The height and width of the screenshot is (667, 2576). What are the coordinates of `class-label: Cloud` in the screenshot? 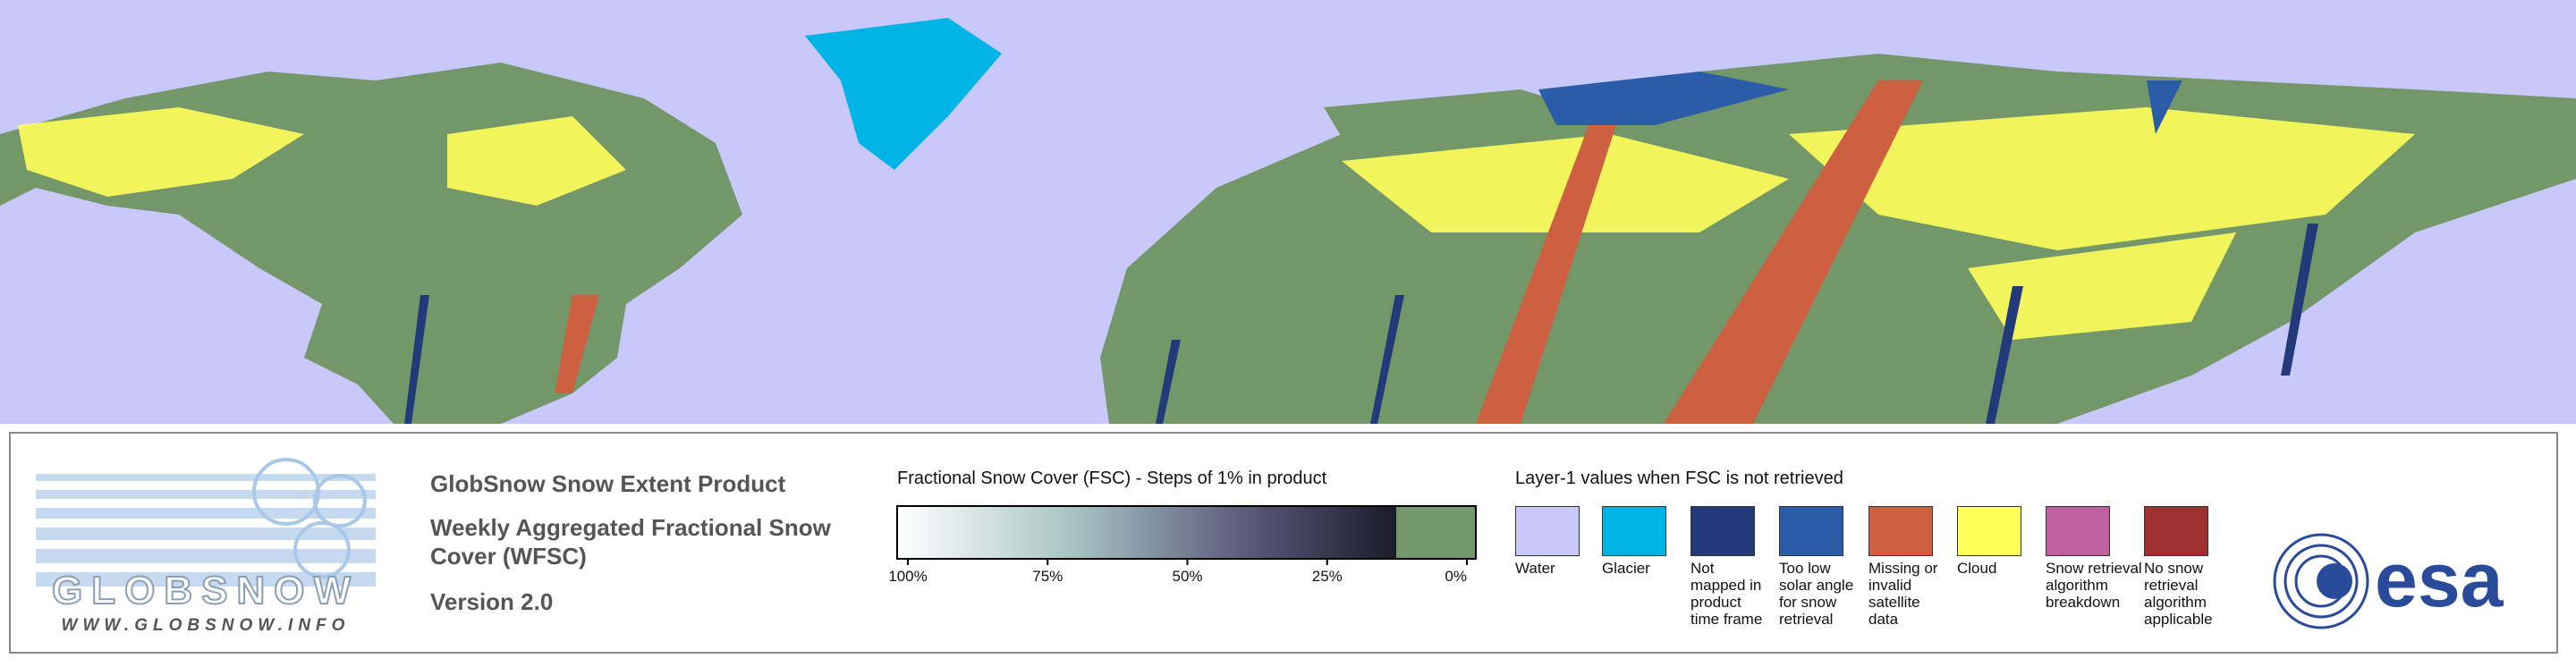 It's located at (1977, 568).